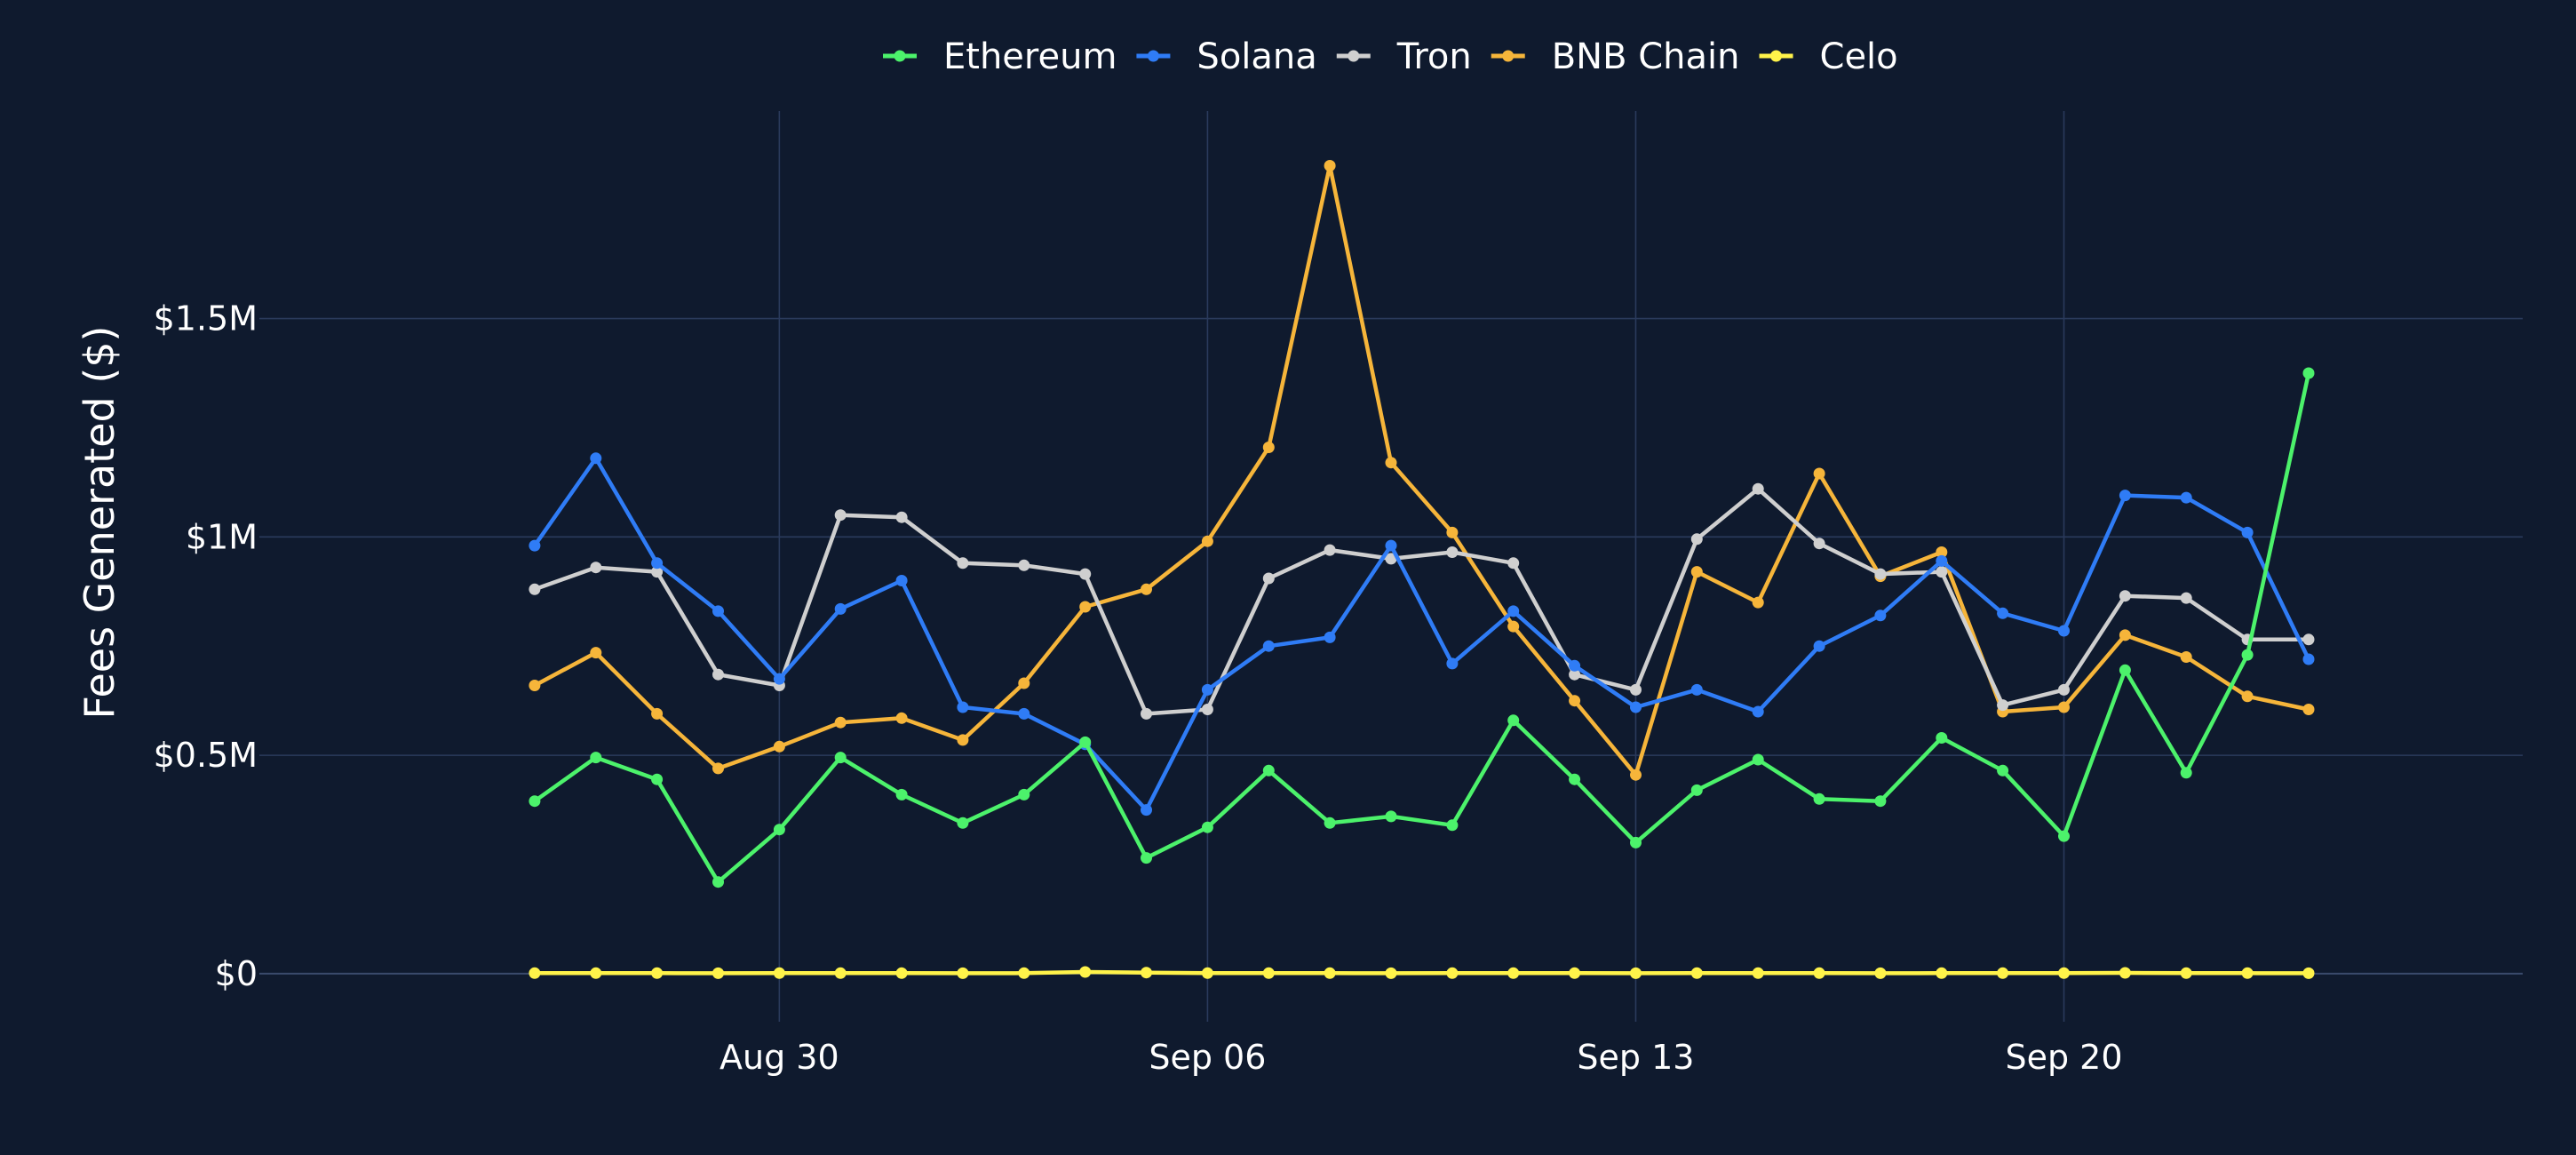 The image size is (2576, 1155). What do you see at coordinates (1030, 56) in the screenshot?
I see `legend-label-ethereum: Ethereum` at bounding box center [1030, 56].